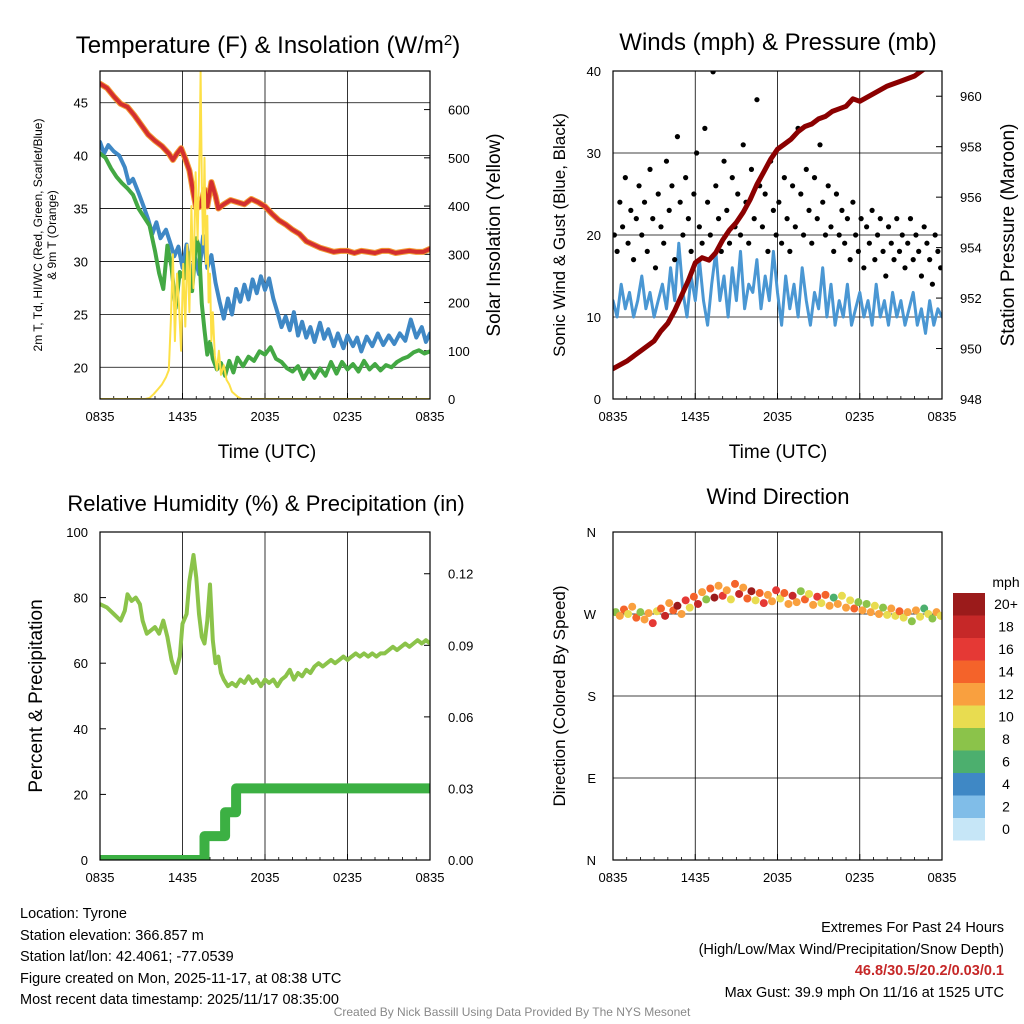 Image resolution: width=1024 pixels, height=1024 pixels. What do you see at coordinates (971, 96) in the screenshot?
I see `wind-y2-tick-label: 960` at bounding box center [971, 96].